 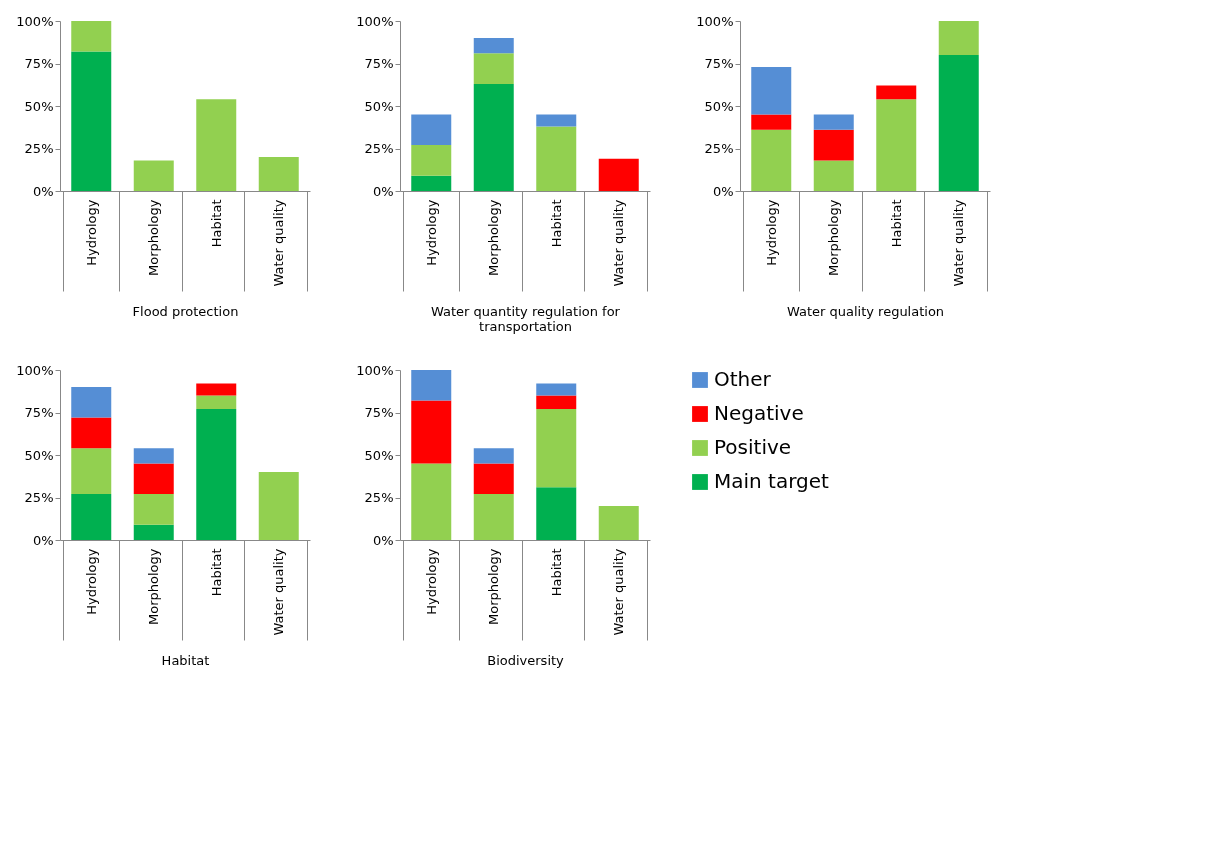 What do you see at coordinates (772, 481) in the screenshot?
I see `legend-label: Main target` at bounding box center [772, 481].